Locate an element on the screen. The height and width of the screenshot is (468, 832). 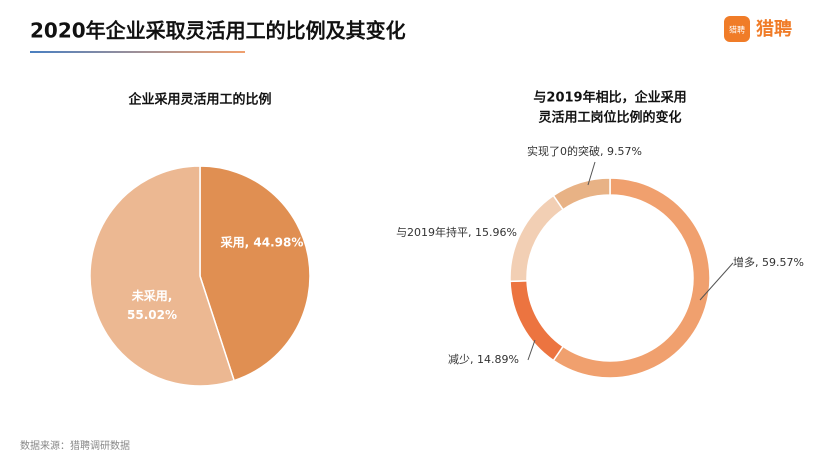
chart-title: 企业采用灵活用工的比例 is located at coordinates (199, 100).